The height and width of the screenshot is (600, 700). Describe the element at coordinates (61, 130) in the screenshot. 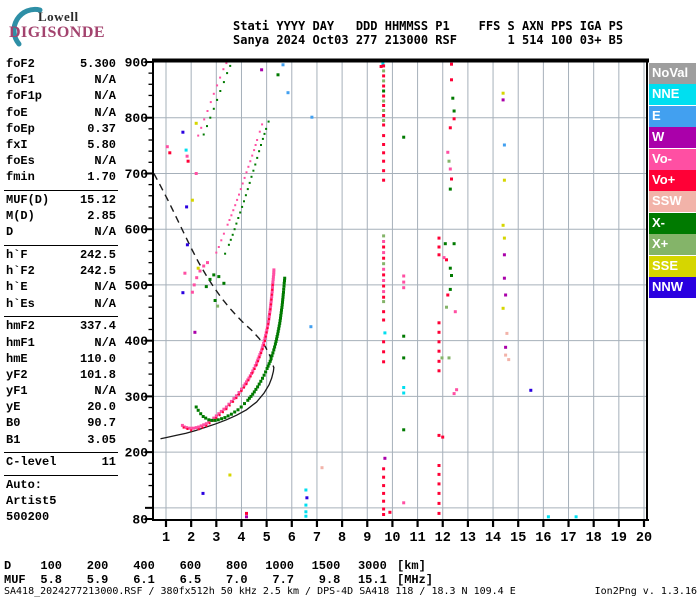

I see `param-row-foep: foEp 0.37` at that location.